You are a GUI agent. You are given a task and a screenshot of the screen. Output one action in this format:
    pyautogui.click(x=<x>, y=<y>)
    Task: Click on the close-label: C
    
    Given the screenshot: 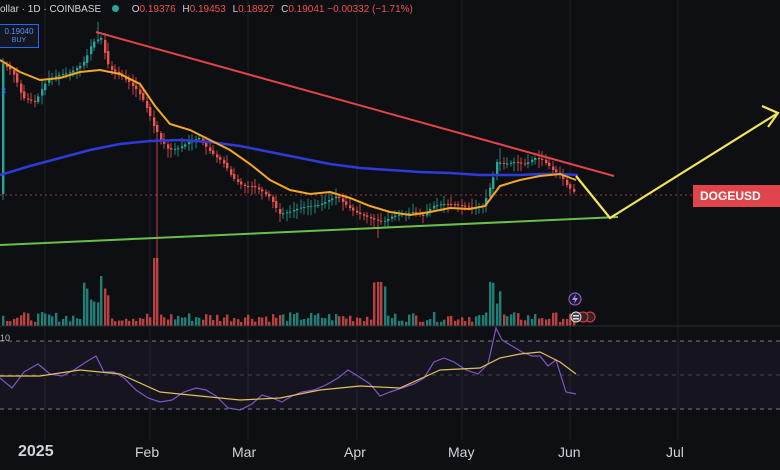 What is the action you would take?
    pyautogui.click(x=285, y=9)
    